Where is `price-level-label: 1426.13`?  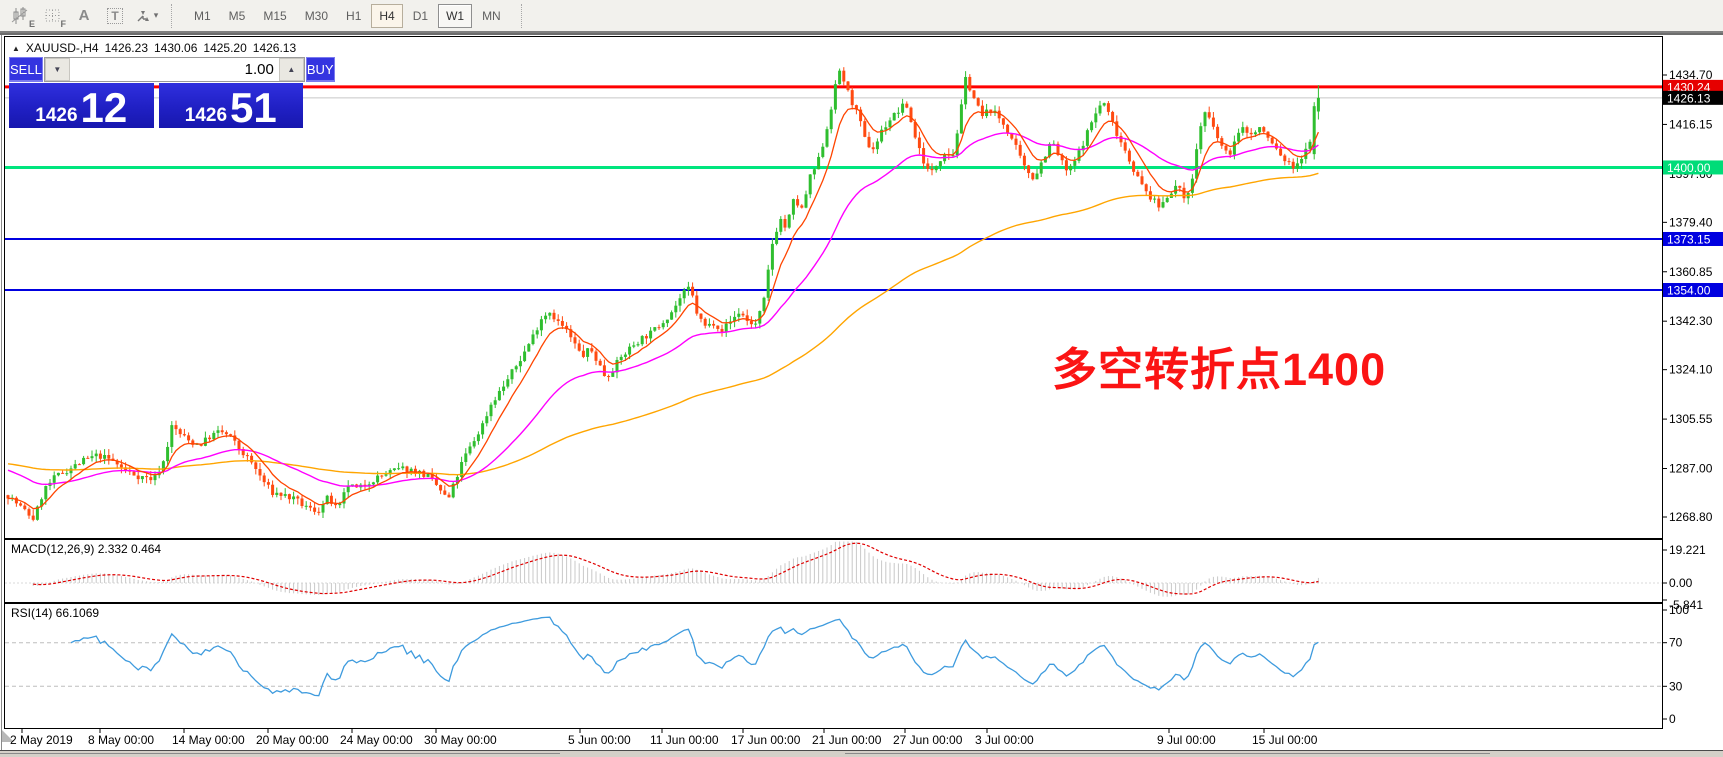
price-level-label: 1426.13 is located at coordinates (1689, 98).